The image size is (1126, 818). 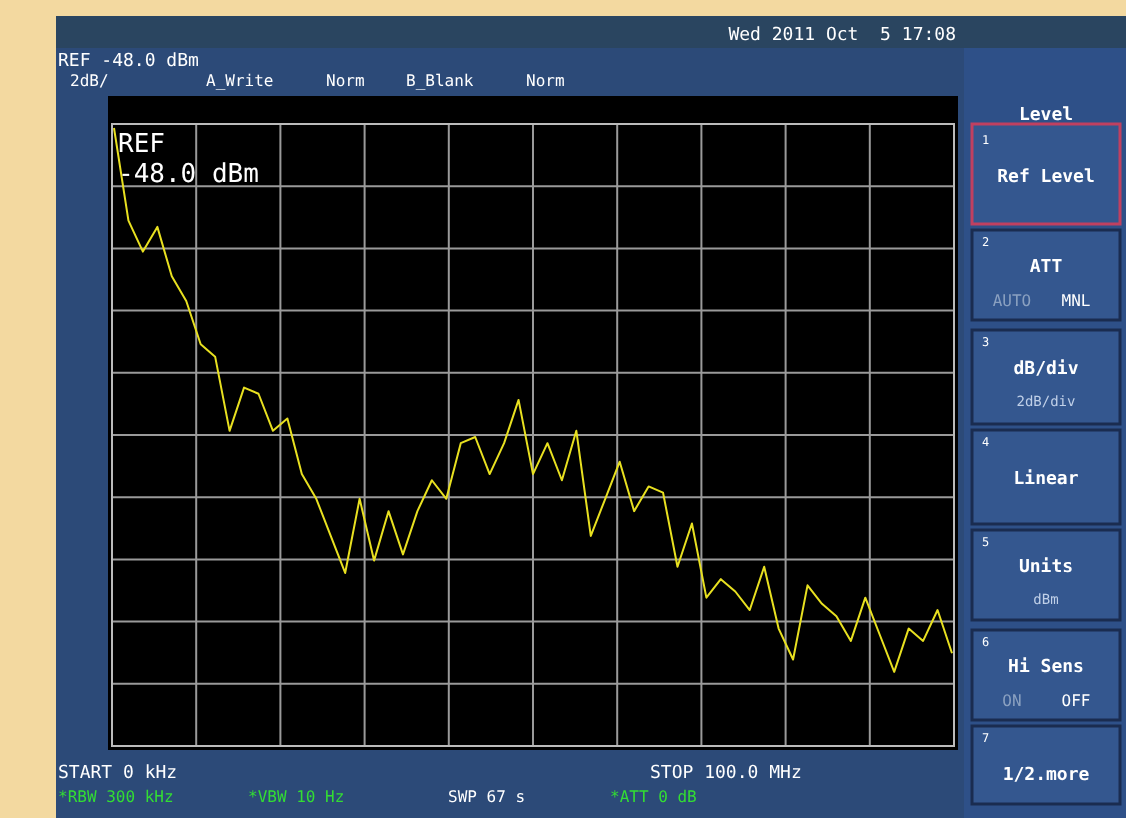 What do you see at coordinates (1012, 301) in the screenshot?
I see `text: AUTO` at bounding box center [1012, 301].